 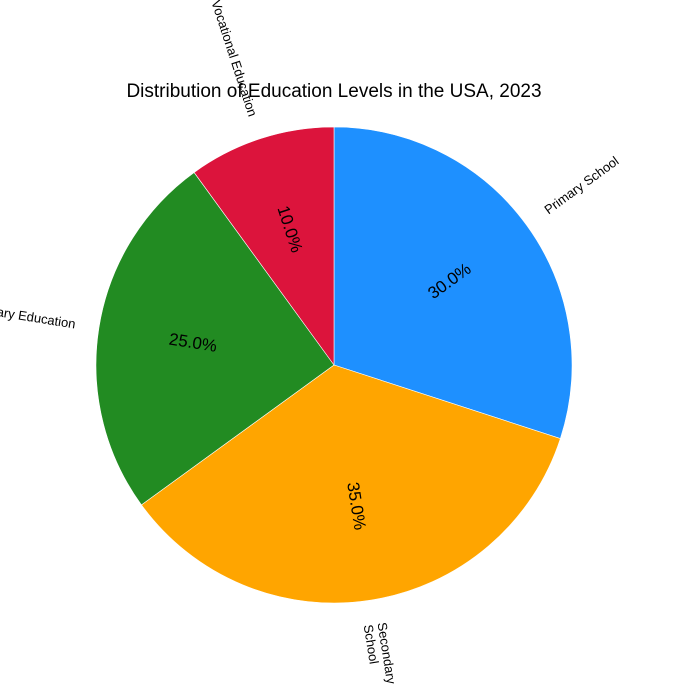 What do you see at coordinates (581, 185) in the screenshot?
I see `pie-slice-label-primary-school: Primary School` at bounding box center [581, 185].